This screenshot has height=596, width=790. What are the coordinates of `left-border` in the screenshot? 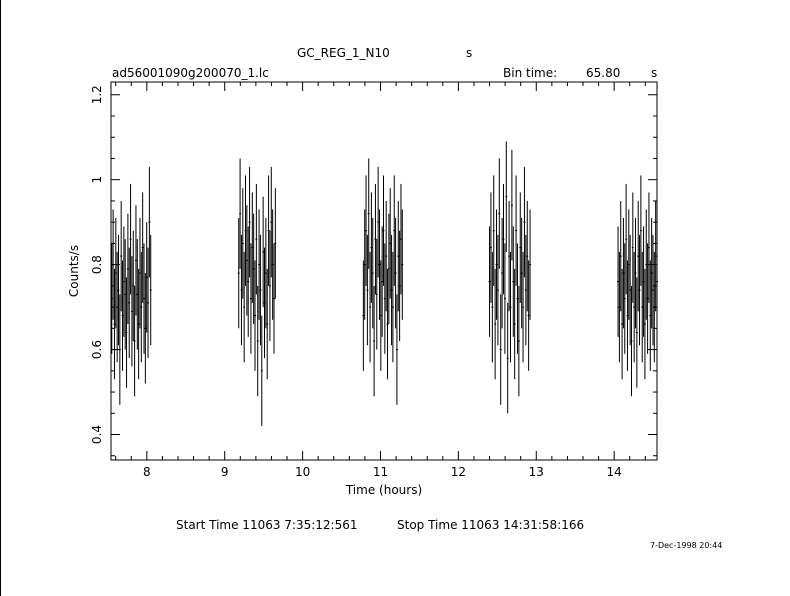 It's located at (0, 298).